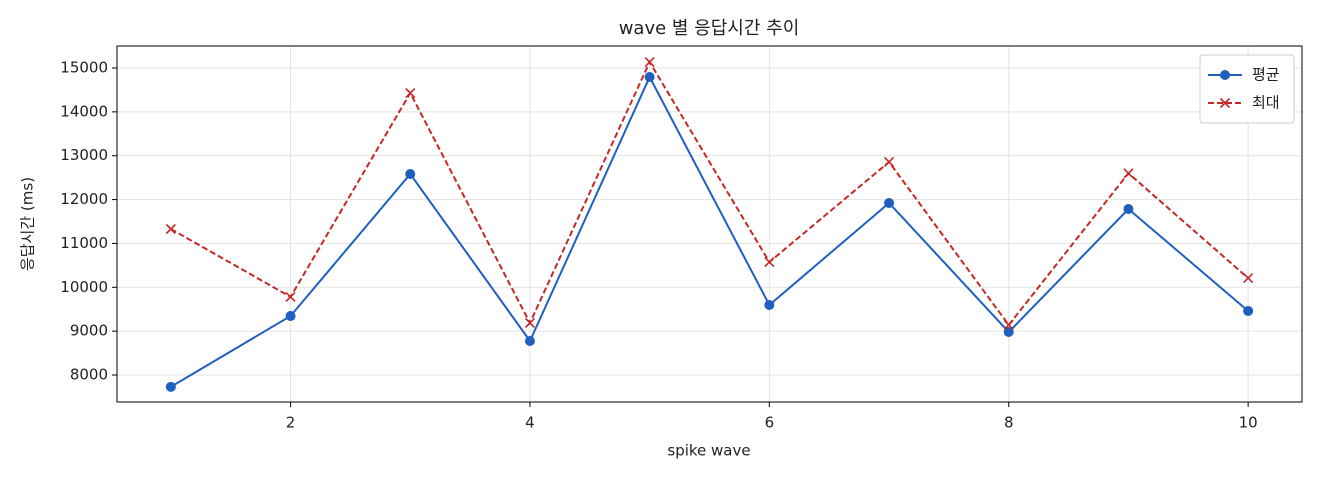 This screenshot has width=1320, height=480. What do you see at coordinates (84, 68) in the screenshot?
I see `y-tick-label: 15000` at bounding box center [84, 68].